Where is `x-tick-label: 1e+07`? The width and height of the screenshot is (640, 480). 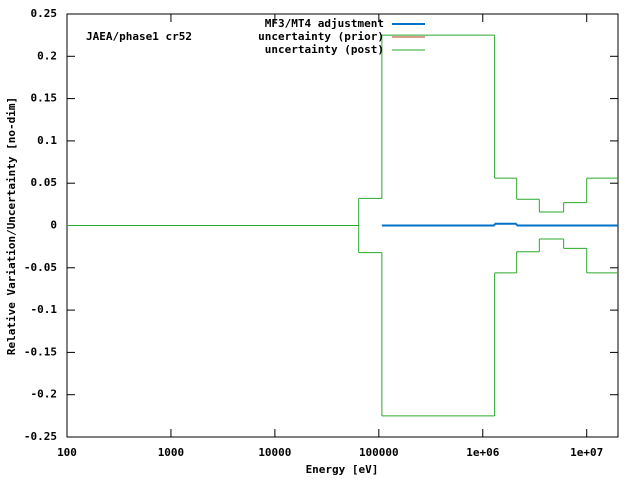 x-tick-label: 1e+07 is located at coordinates (586, 452).